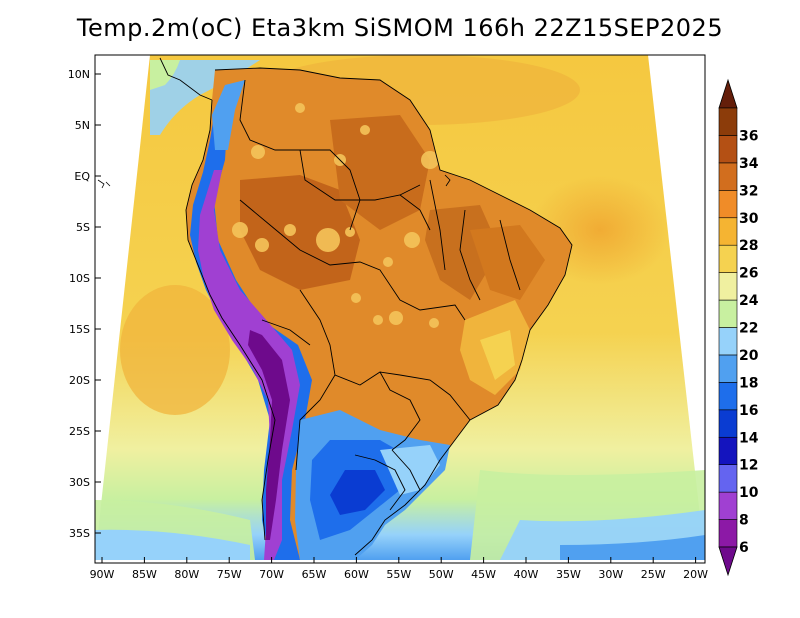  What do you see at coordinates (82, 125) in the screenshot?
I see `lat-label: 5N` at bounding box center [82, 125].